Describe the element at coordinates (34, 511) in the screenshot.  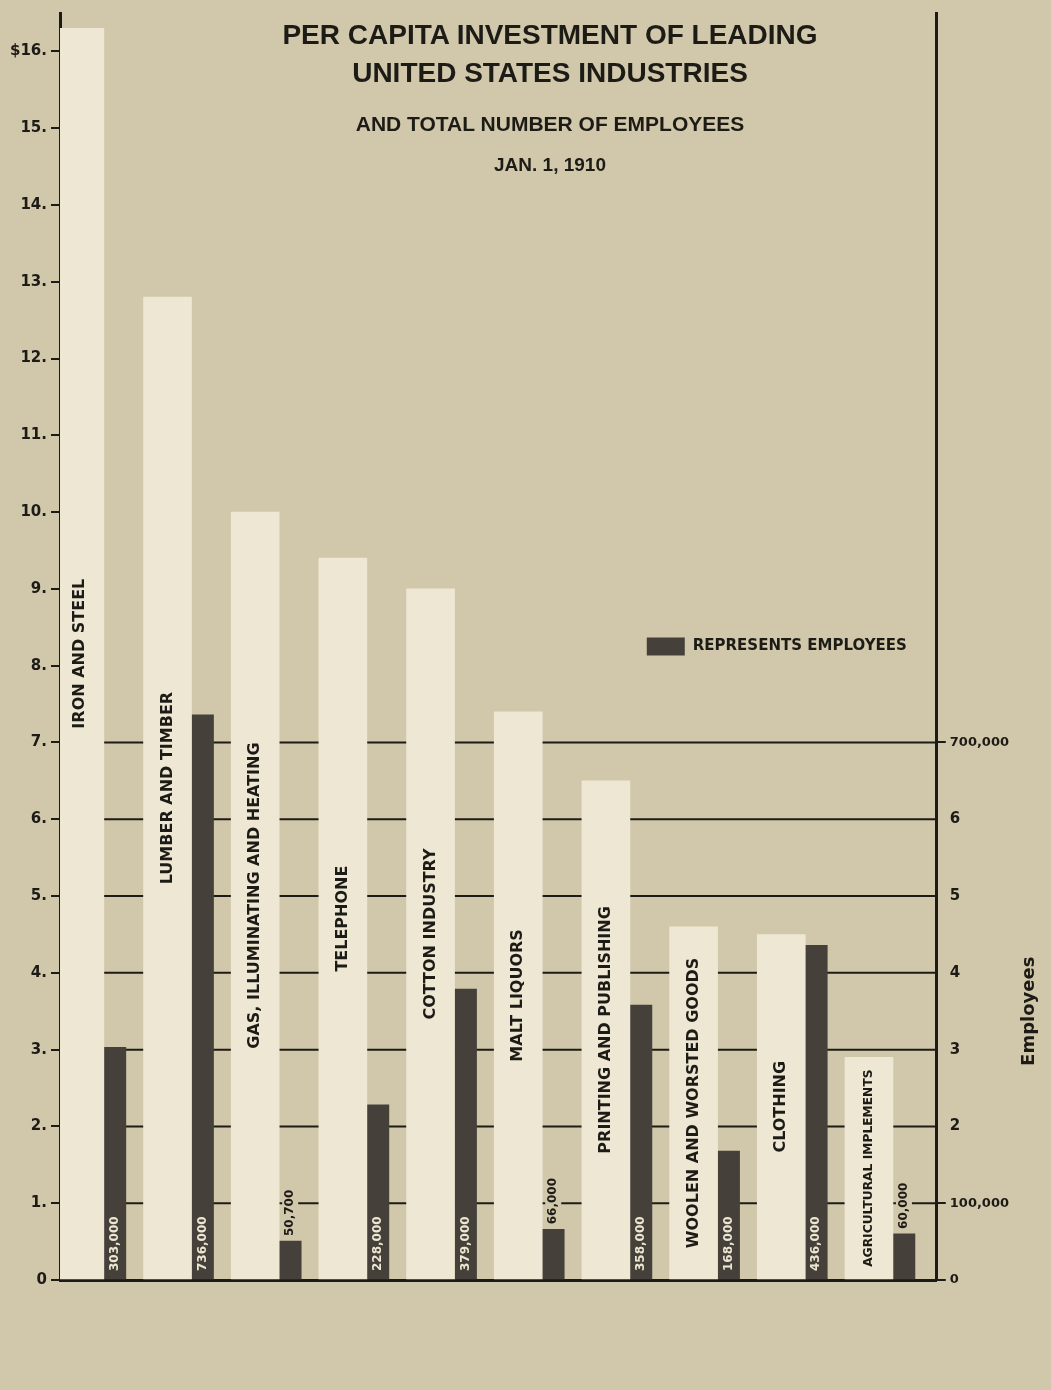
I see `y-tick-label: 10.` at that location.